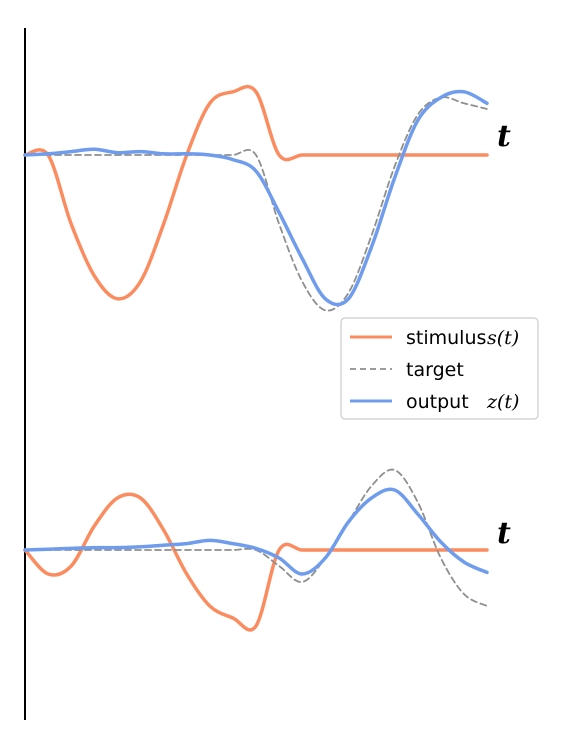 The width and height of the screenshot is (568, 745). I want to click on legend-label-output: output, so click(437, 402).